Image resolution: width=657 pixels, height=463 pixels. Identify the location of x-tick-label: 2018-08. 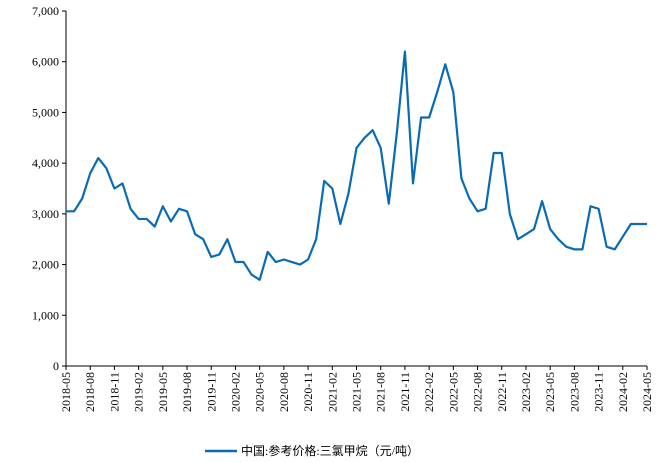
(90, 392).